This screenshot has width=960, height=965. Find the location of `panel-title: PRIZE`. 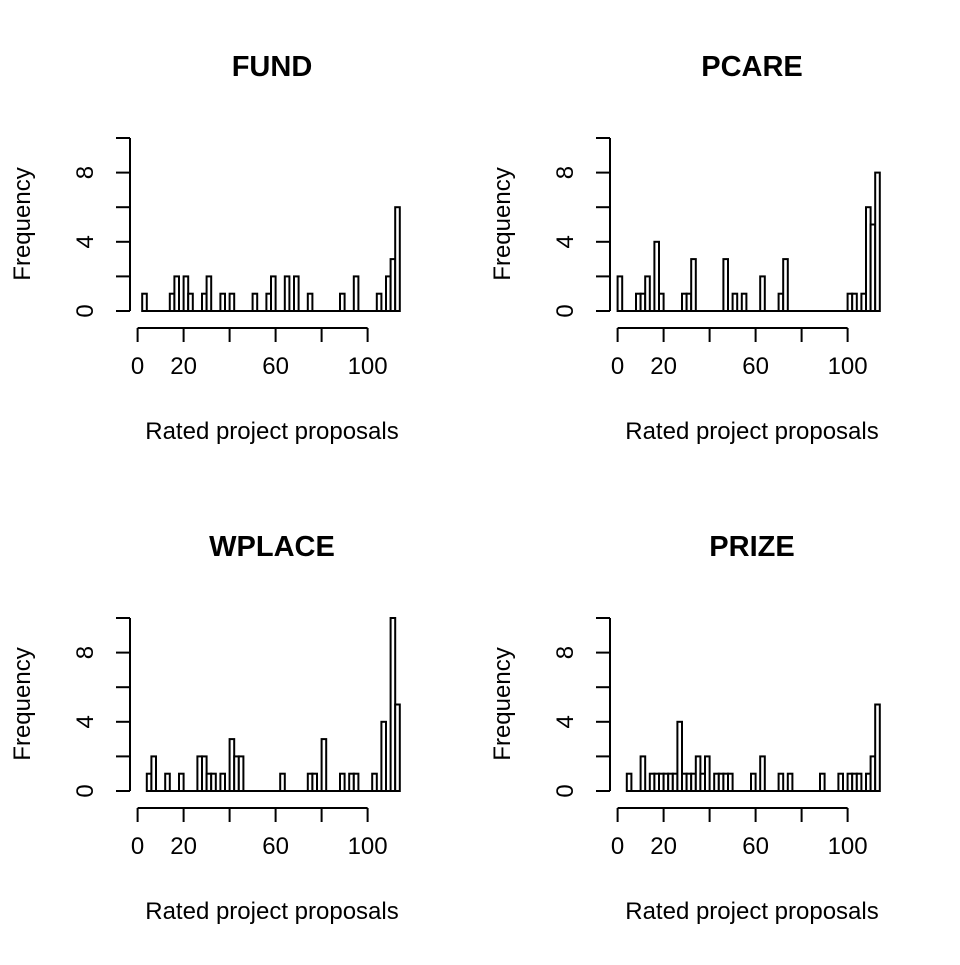

panel-title: PRIZE is located at coordinates (751, 547).